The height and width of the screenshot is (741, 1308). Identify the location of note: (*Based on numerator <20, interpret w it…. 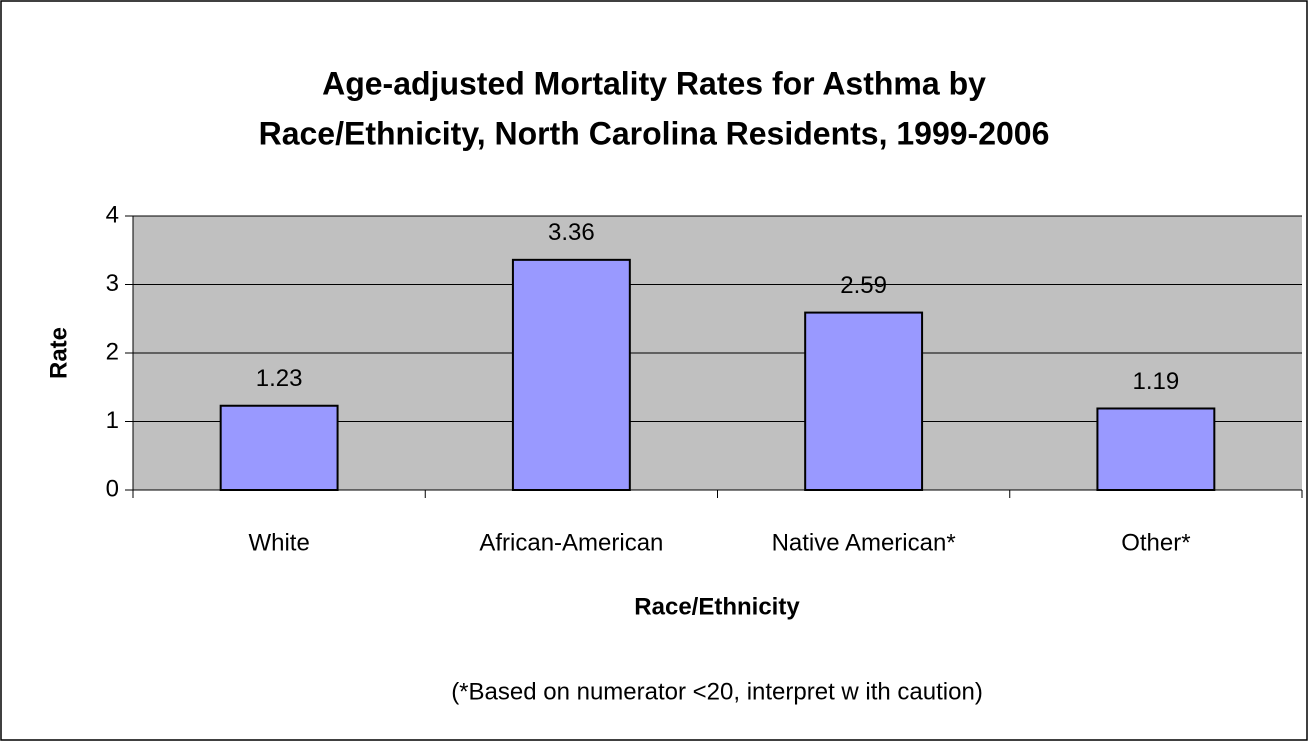
(717, 691).